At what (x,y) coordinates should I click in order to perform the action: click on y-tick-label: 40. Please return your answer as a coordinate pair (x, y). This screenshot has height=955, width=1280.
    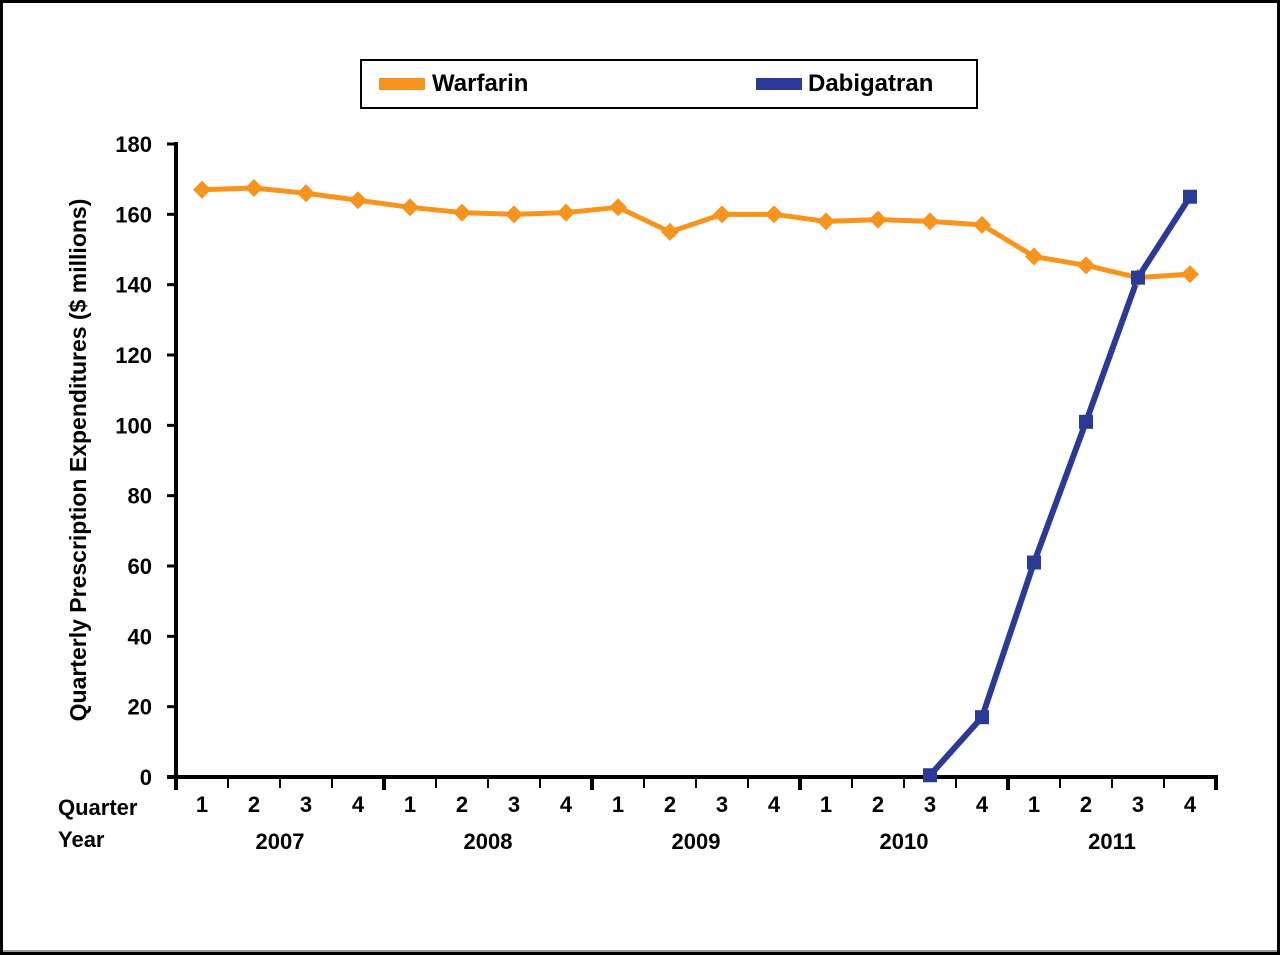
    Looking at the image, I should click on (140, 636).